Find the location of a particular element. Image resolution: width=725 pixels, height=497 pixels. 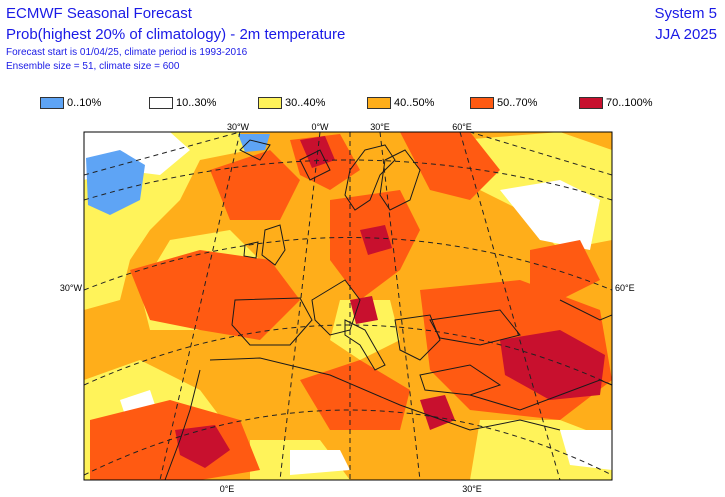

legend-item: 30..40% is located at coordinates (291, 103).